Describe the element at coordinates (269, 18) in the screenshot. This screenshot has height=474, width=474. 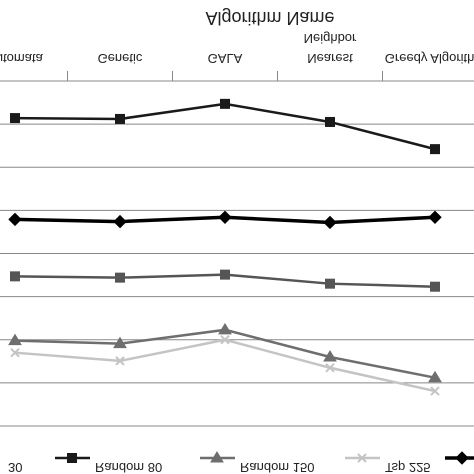
I see `x-axis-title: Algorithm Name` at that location.